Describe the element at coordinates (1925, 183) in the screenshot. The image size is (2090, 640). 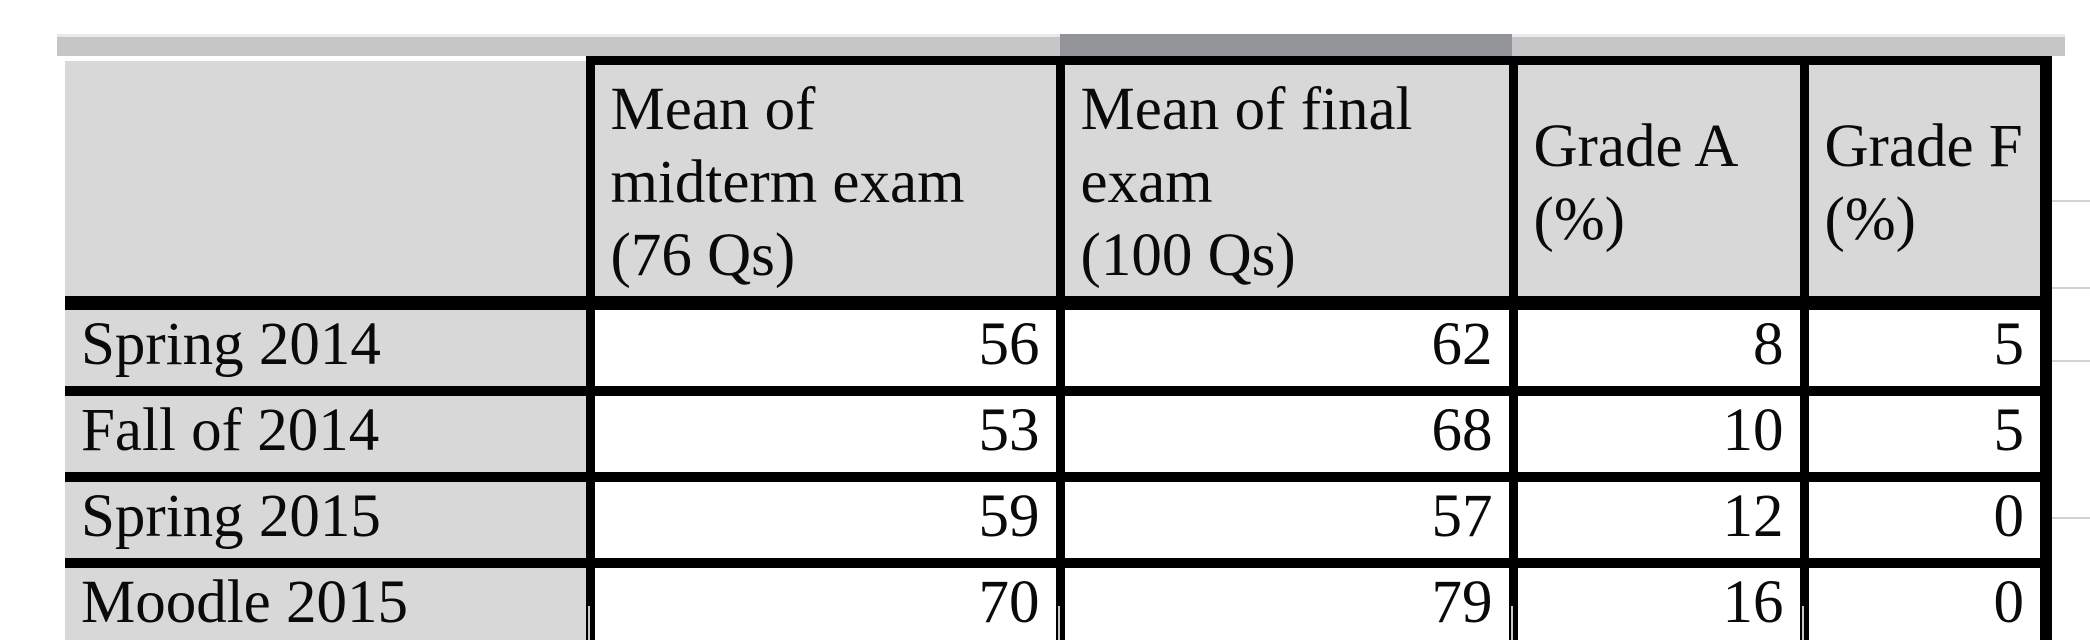
I see `column-header-grade-f: Grade F (%)` at that location.